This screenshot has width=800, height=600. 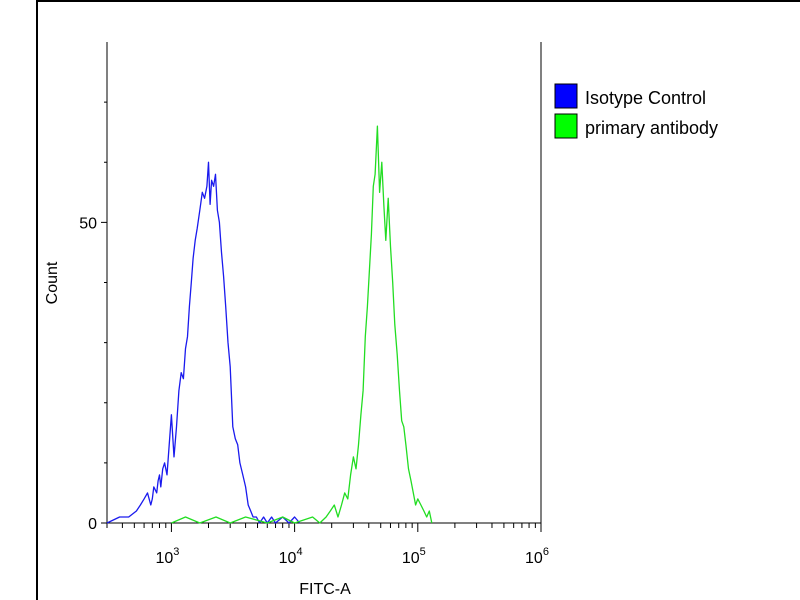 I want to click on legend-label-isotype-control: Isotype Control, so click(x=645, y=98).